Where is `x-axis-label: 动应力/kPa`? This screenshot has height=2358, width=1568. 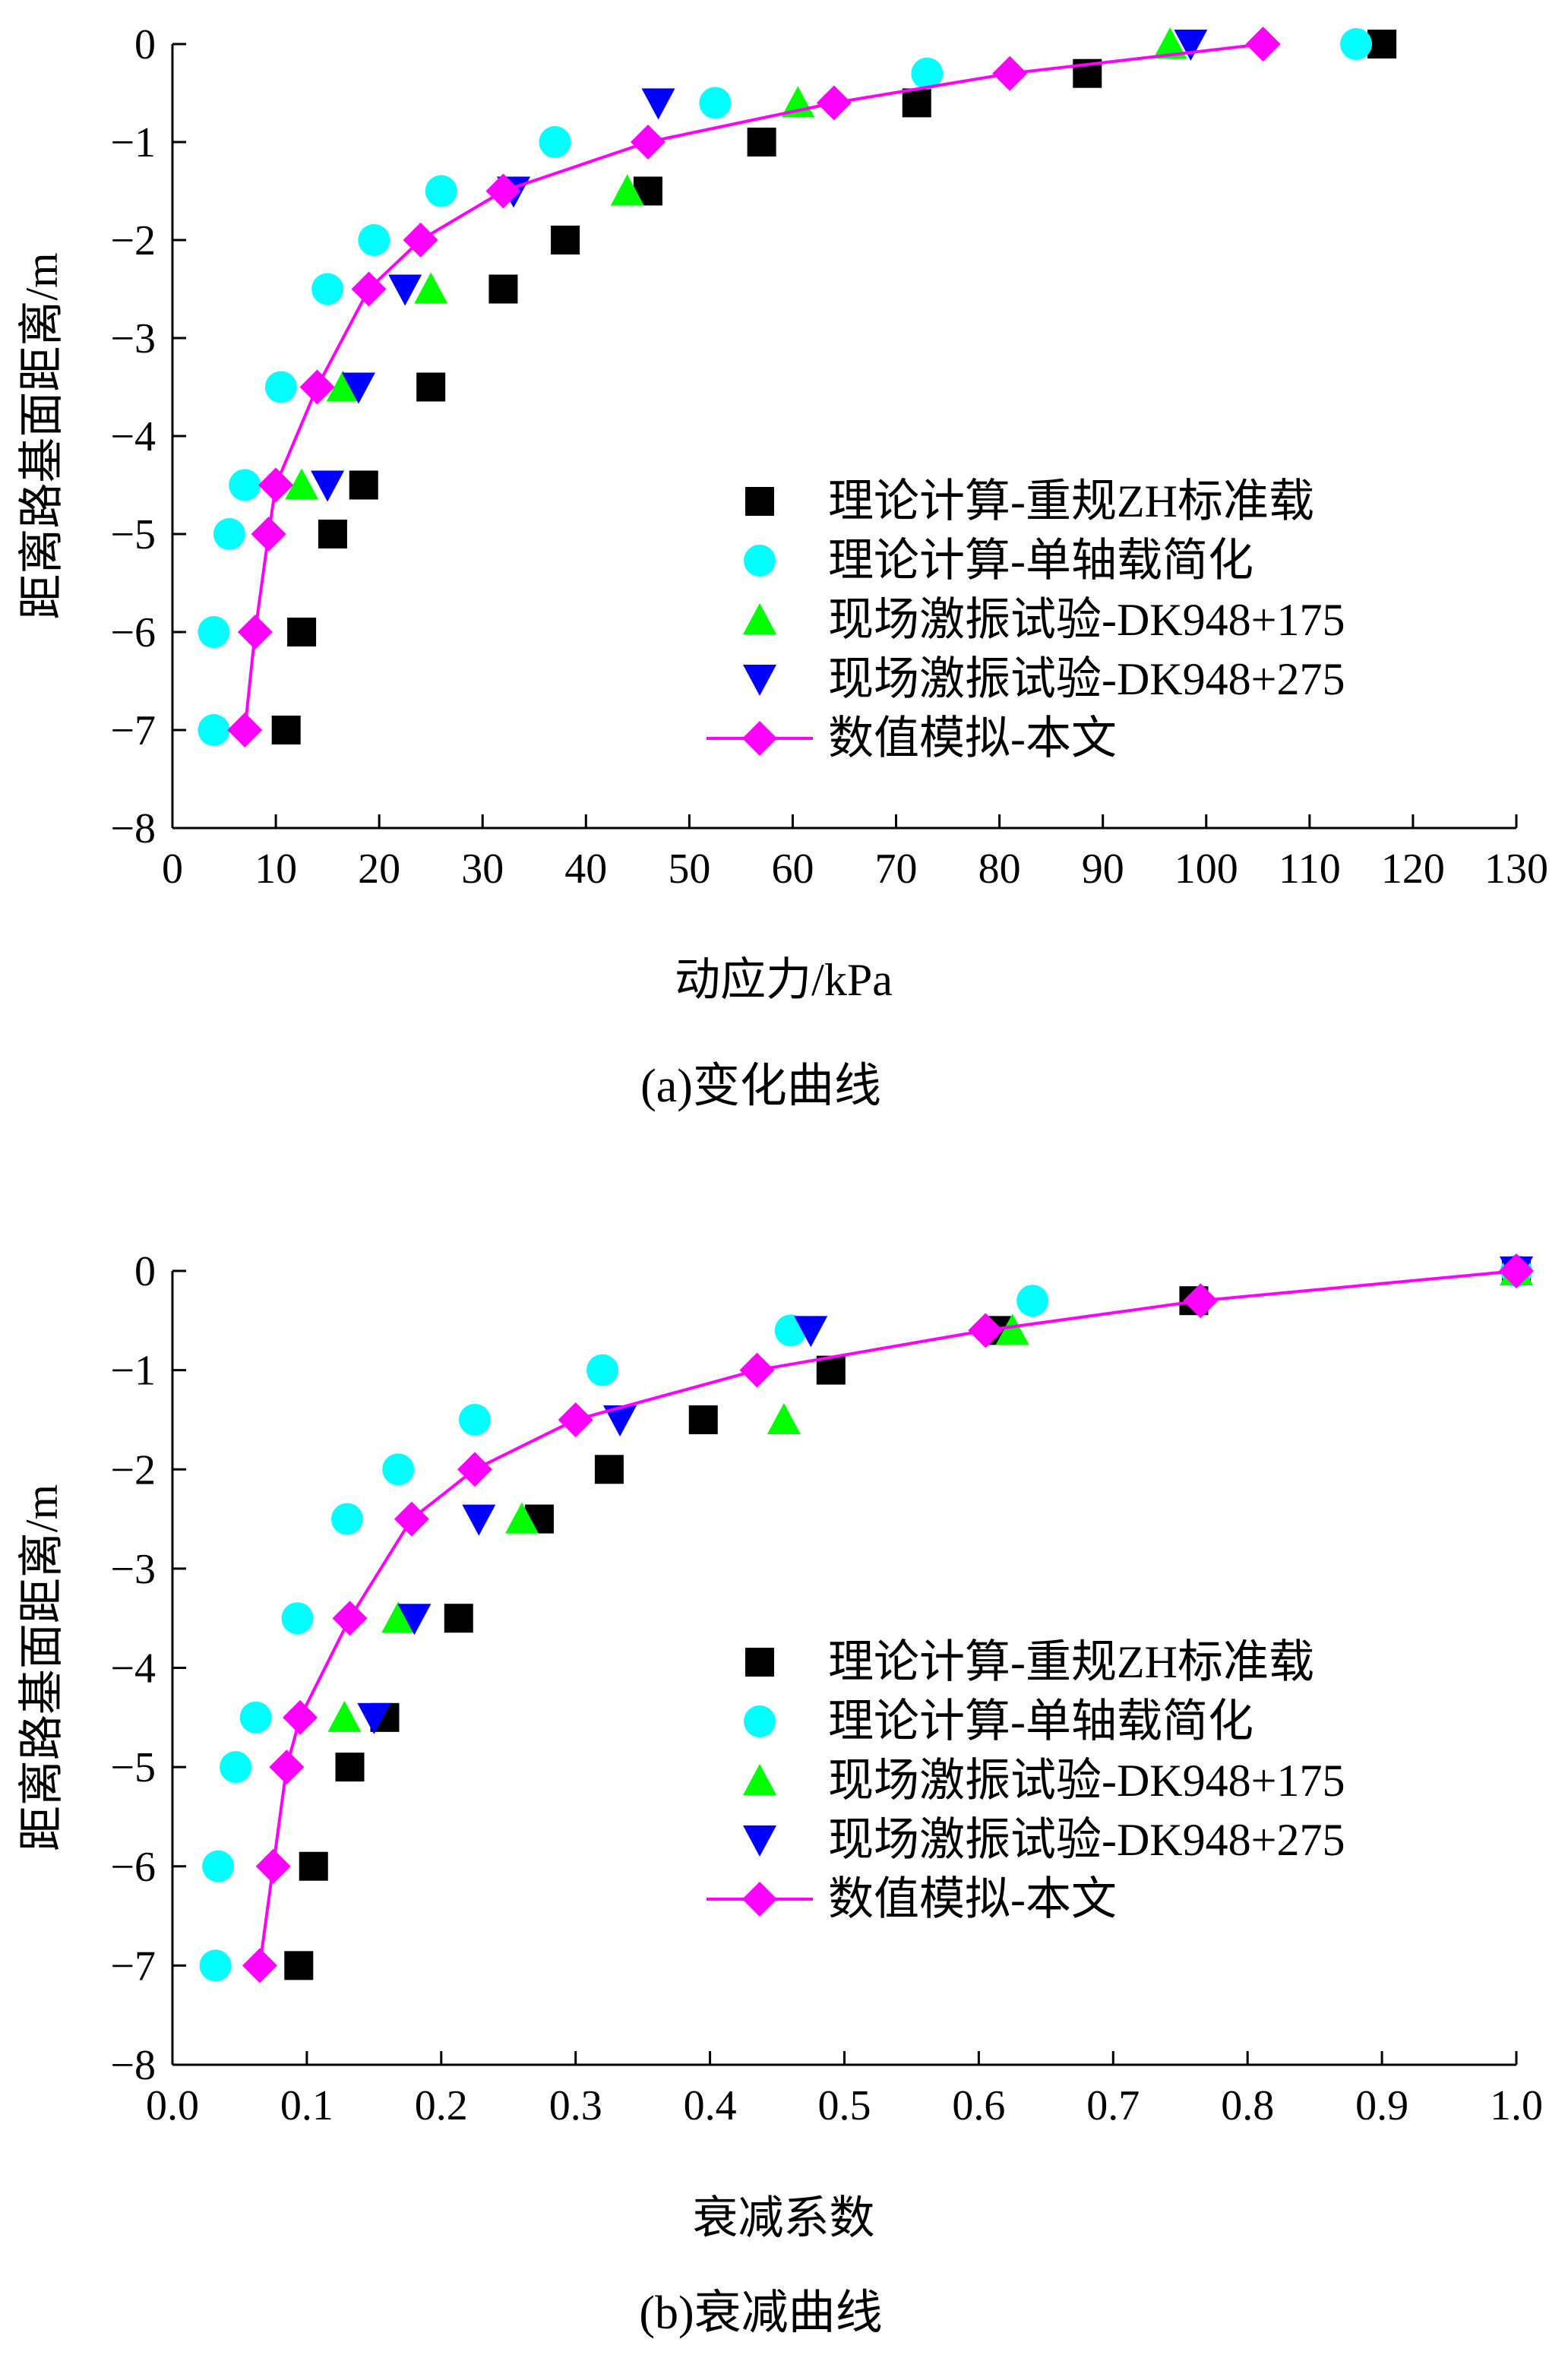
x-axis-label: 动应力/kPa is located at coordinates (784, 980).